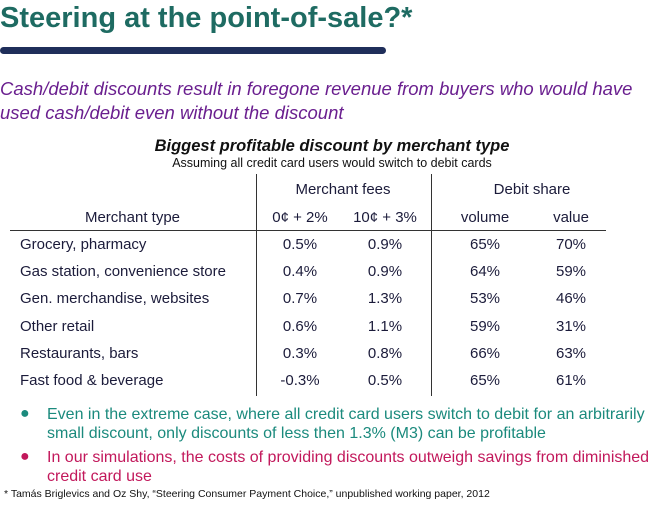 This screenshot has width=664, height=505. What do you see at coordinates (115, 299) in the screenshot?
I see `cell-merchant-type: Gen. merchandise, websites` at bounding box center [115, 299].